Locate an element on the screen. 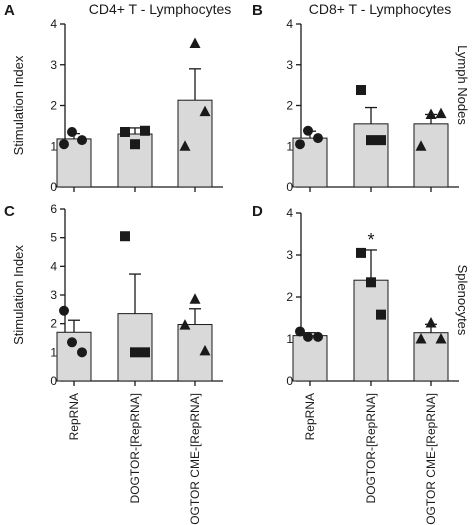 Image resolution: width=474 pixels, height=525 pixels. row-label-lymph-nodes: Lymph Nodes is located at coordinates (462, 85).